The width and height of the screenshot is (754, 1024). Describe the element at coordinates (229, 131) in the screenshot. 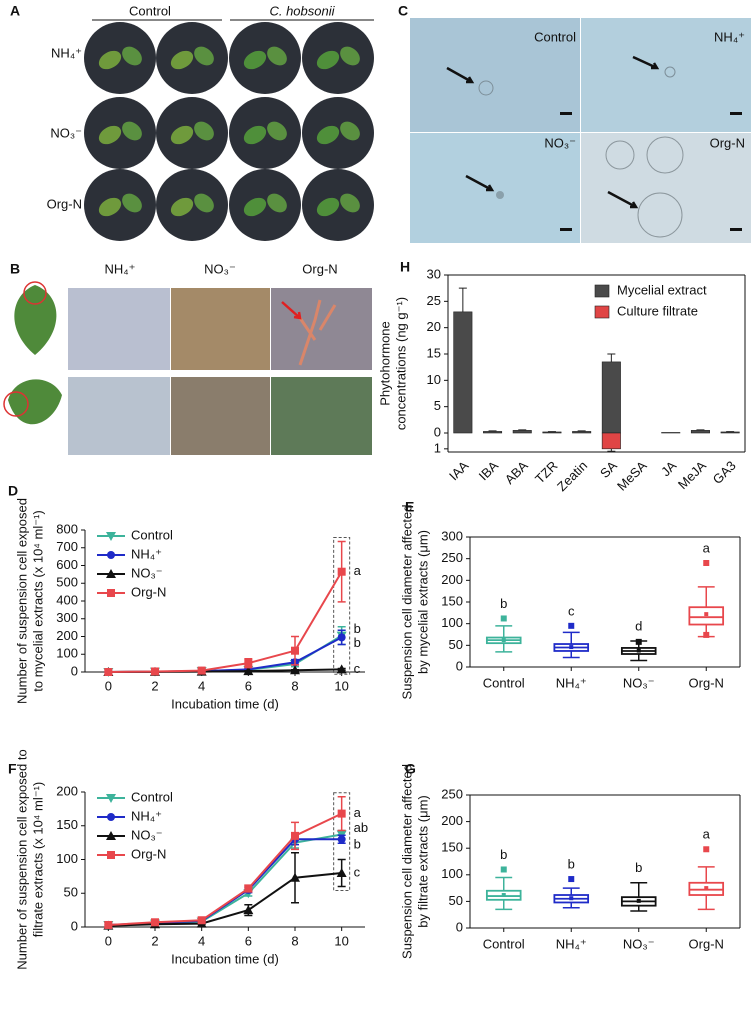

I see `dish-photos` at that location.